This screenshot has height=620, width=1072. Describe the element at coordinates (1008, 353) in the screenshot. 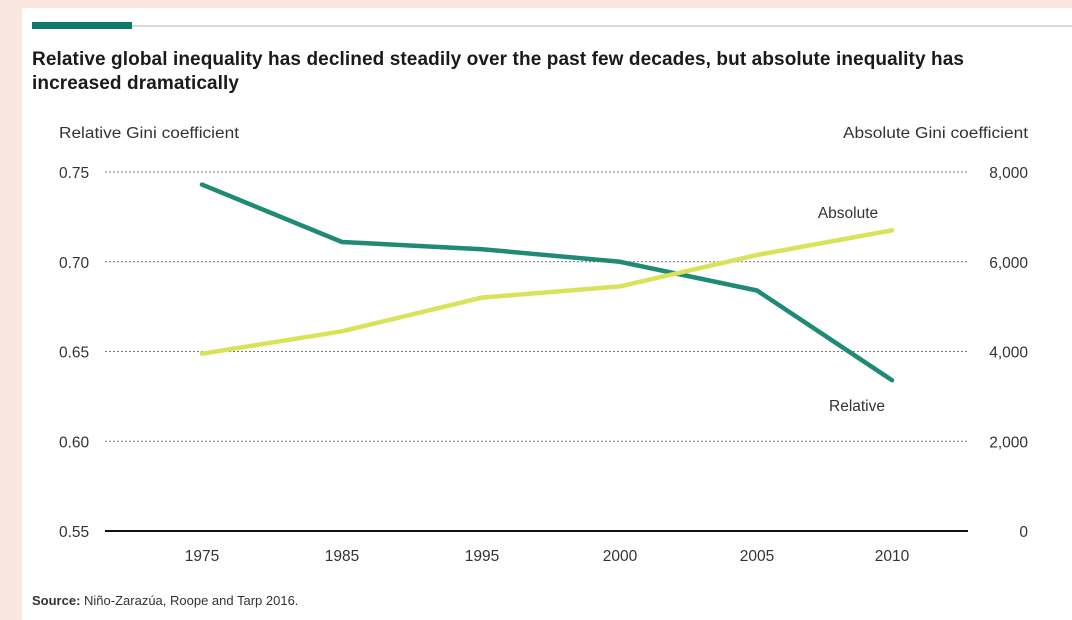

I see `y-right-tick-label: 4,000` at that location.